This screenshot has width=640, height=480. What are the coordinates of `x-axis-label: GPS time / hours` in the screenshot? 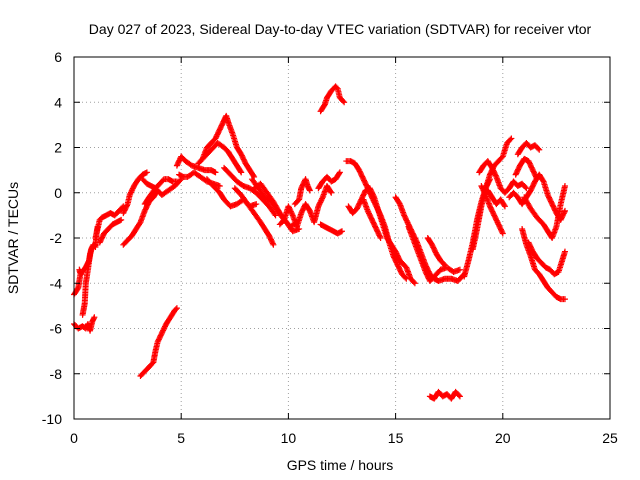 It's located at (340, 465).